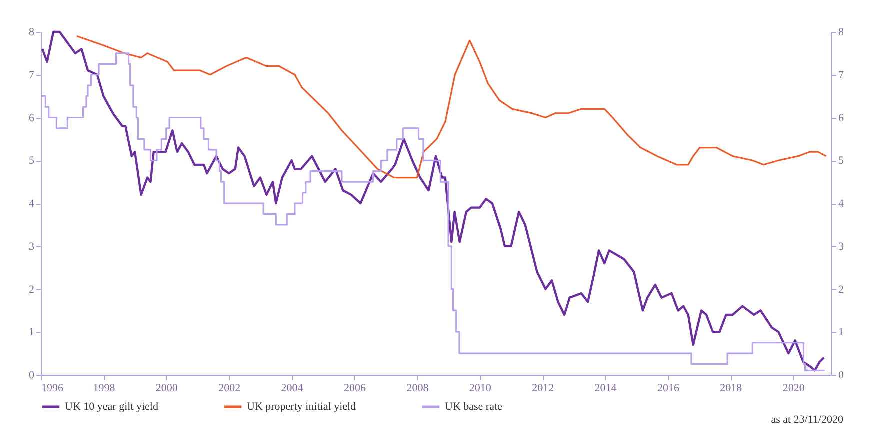 This screenshot has height=432, width=874. What do you see at coordinates (474, 407) in the screenshot?
I see `legend-label: UK base rate` at bounding box center [474, 407].